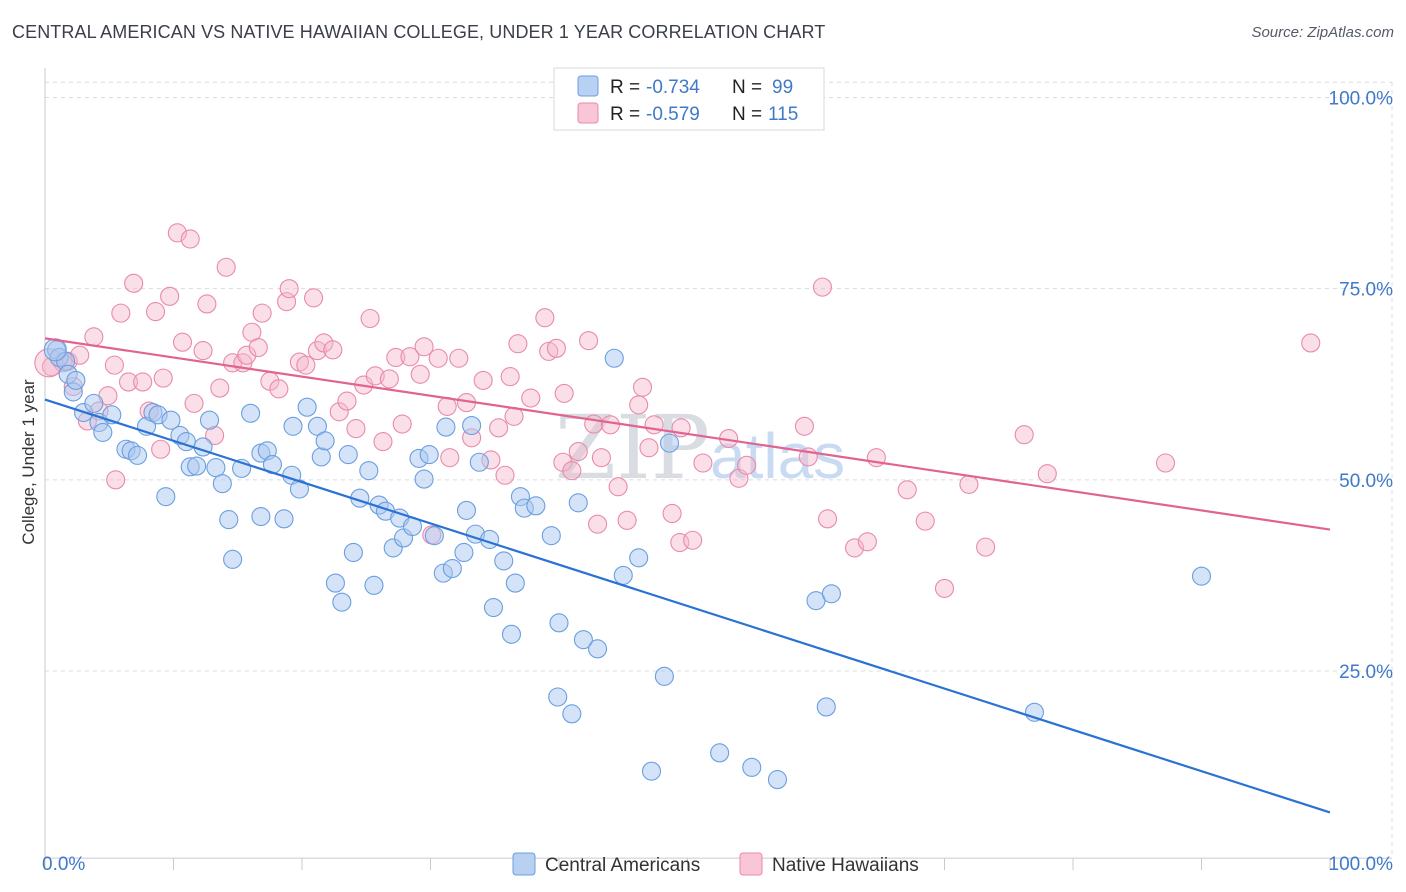 Image resolution: width=1406 pixels, height=892 pixels. I want to click on legend-swatch-native-hawaiians, so click(751, 864).